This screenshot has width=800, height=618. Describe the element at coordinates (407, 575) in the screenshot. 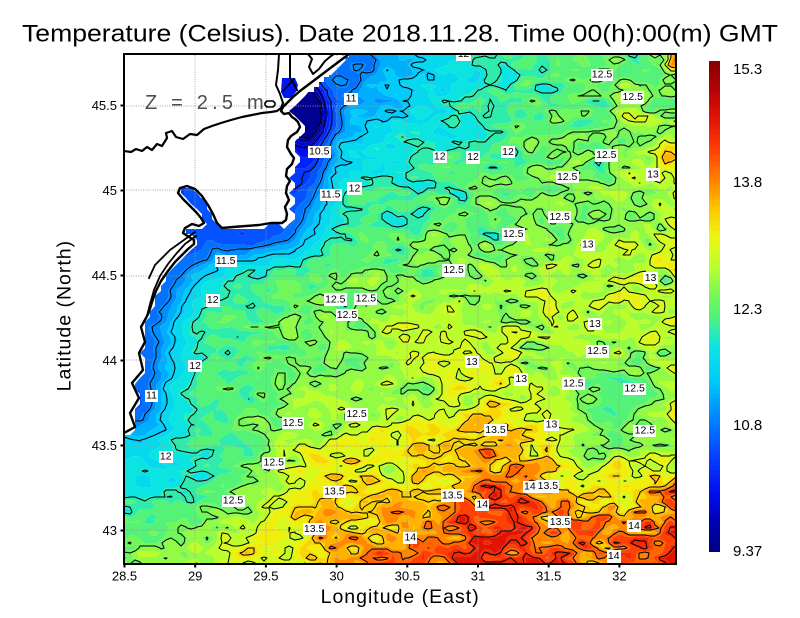

I see `svg-text: 30.5` at that location.